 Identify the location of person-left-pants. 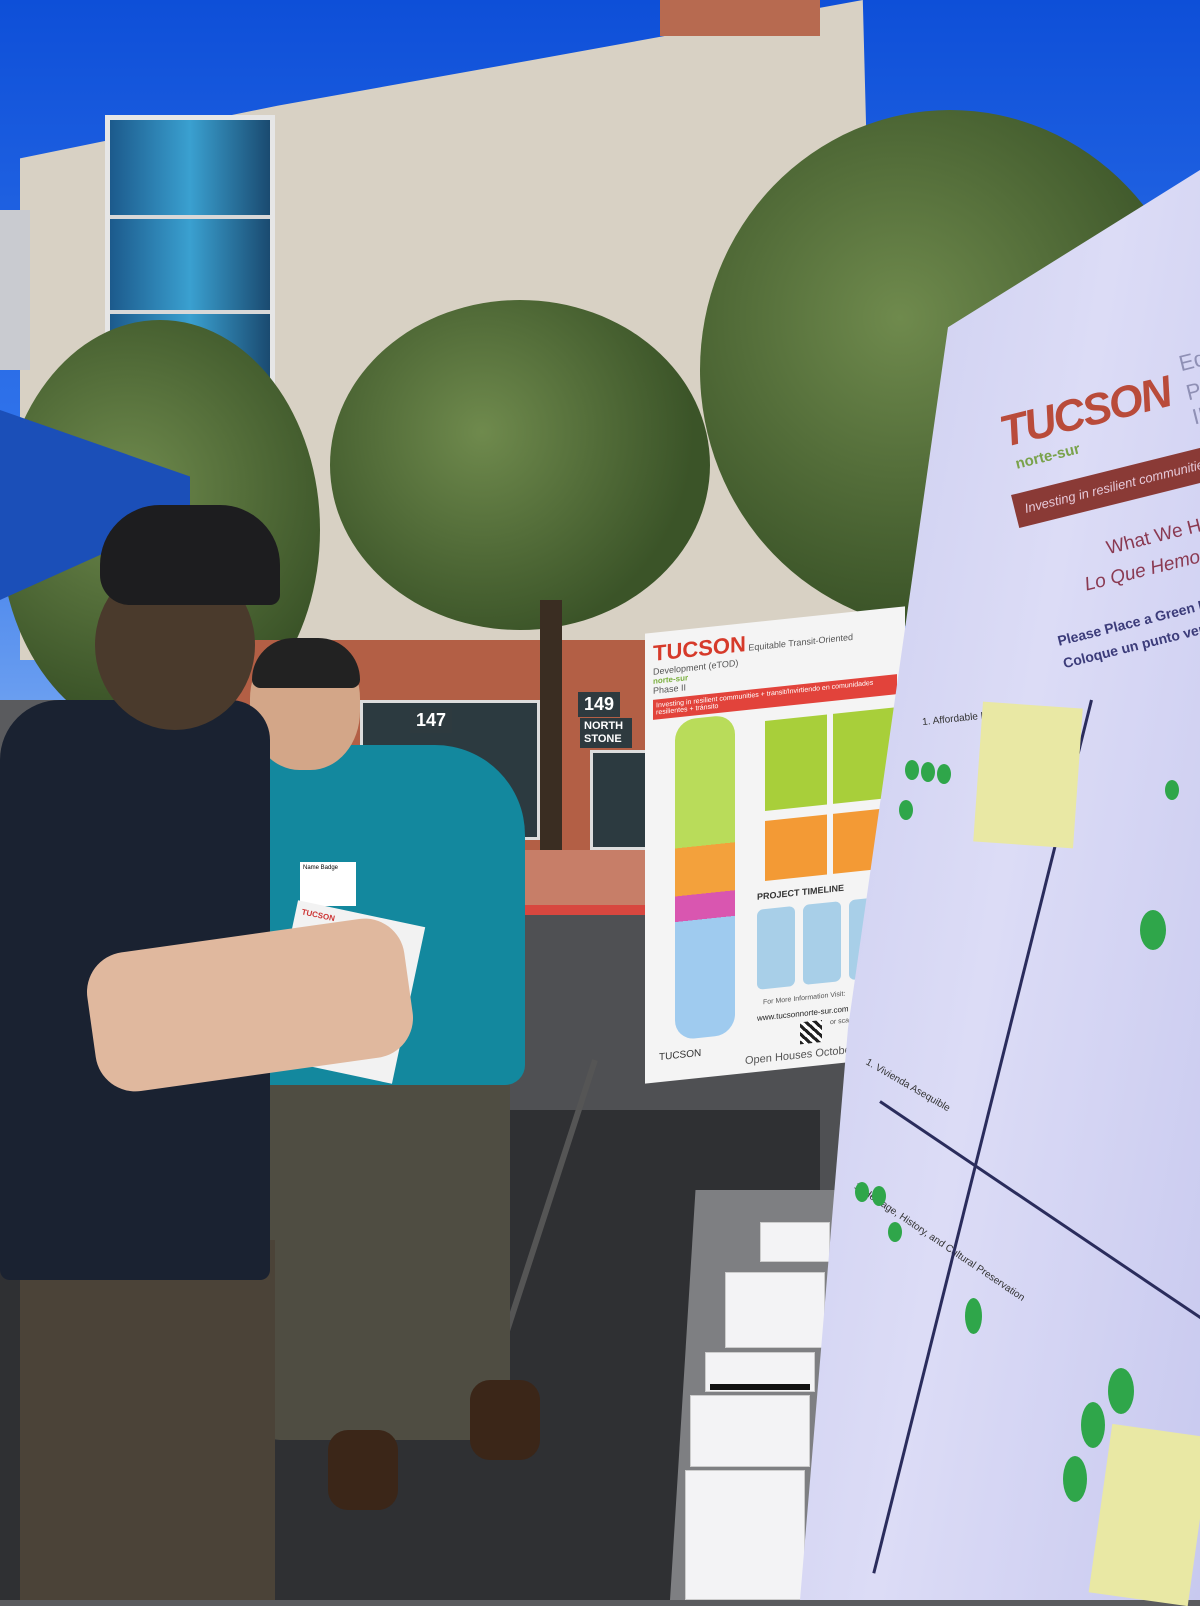
(147, 1420).